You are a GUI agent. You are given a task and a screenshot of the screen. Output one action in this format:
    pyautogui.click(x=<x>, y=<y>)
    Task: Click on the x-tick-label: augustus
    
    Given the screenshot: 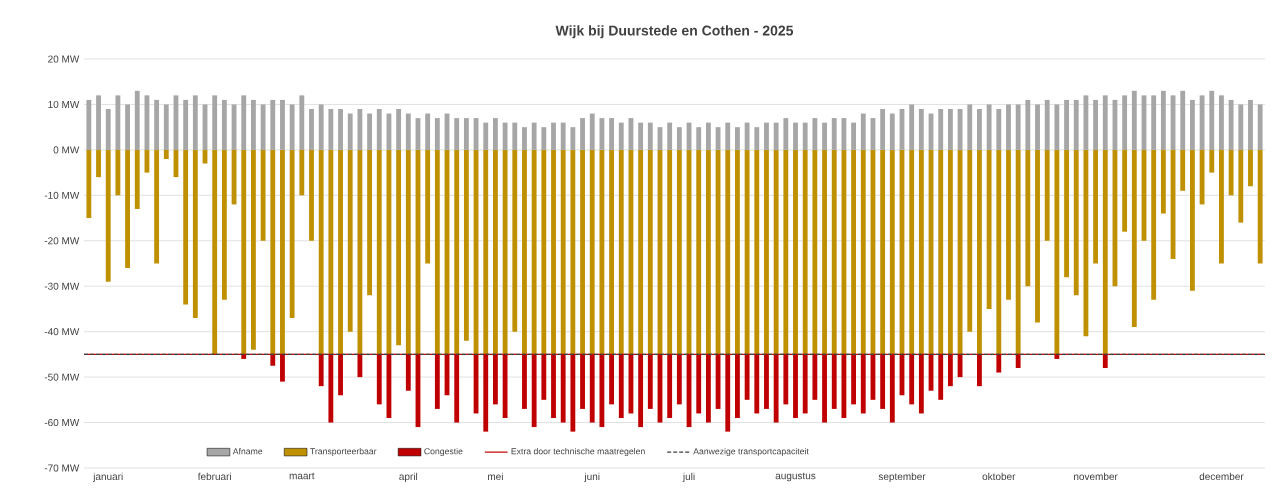 What is the action you would take?
    pyautogui.click(x=795, y=477)
    